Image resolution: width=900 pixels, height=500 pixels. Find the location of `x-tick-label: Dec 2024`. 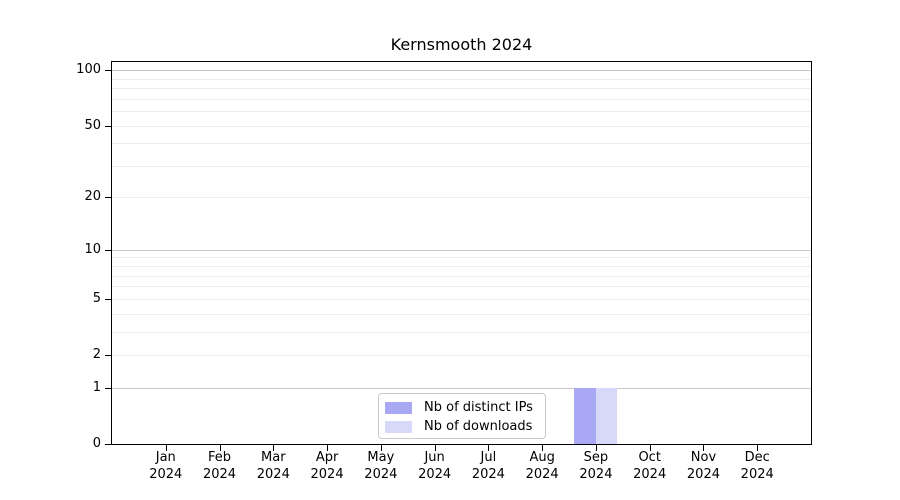

x-tick-label: Dec 2024 is located at coordinates (757, 466).